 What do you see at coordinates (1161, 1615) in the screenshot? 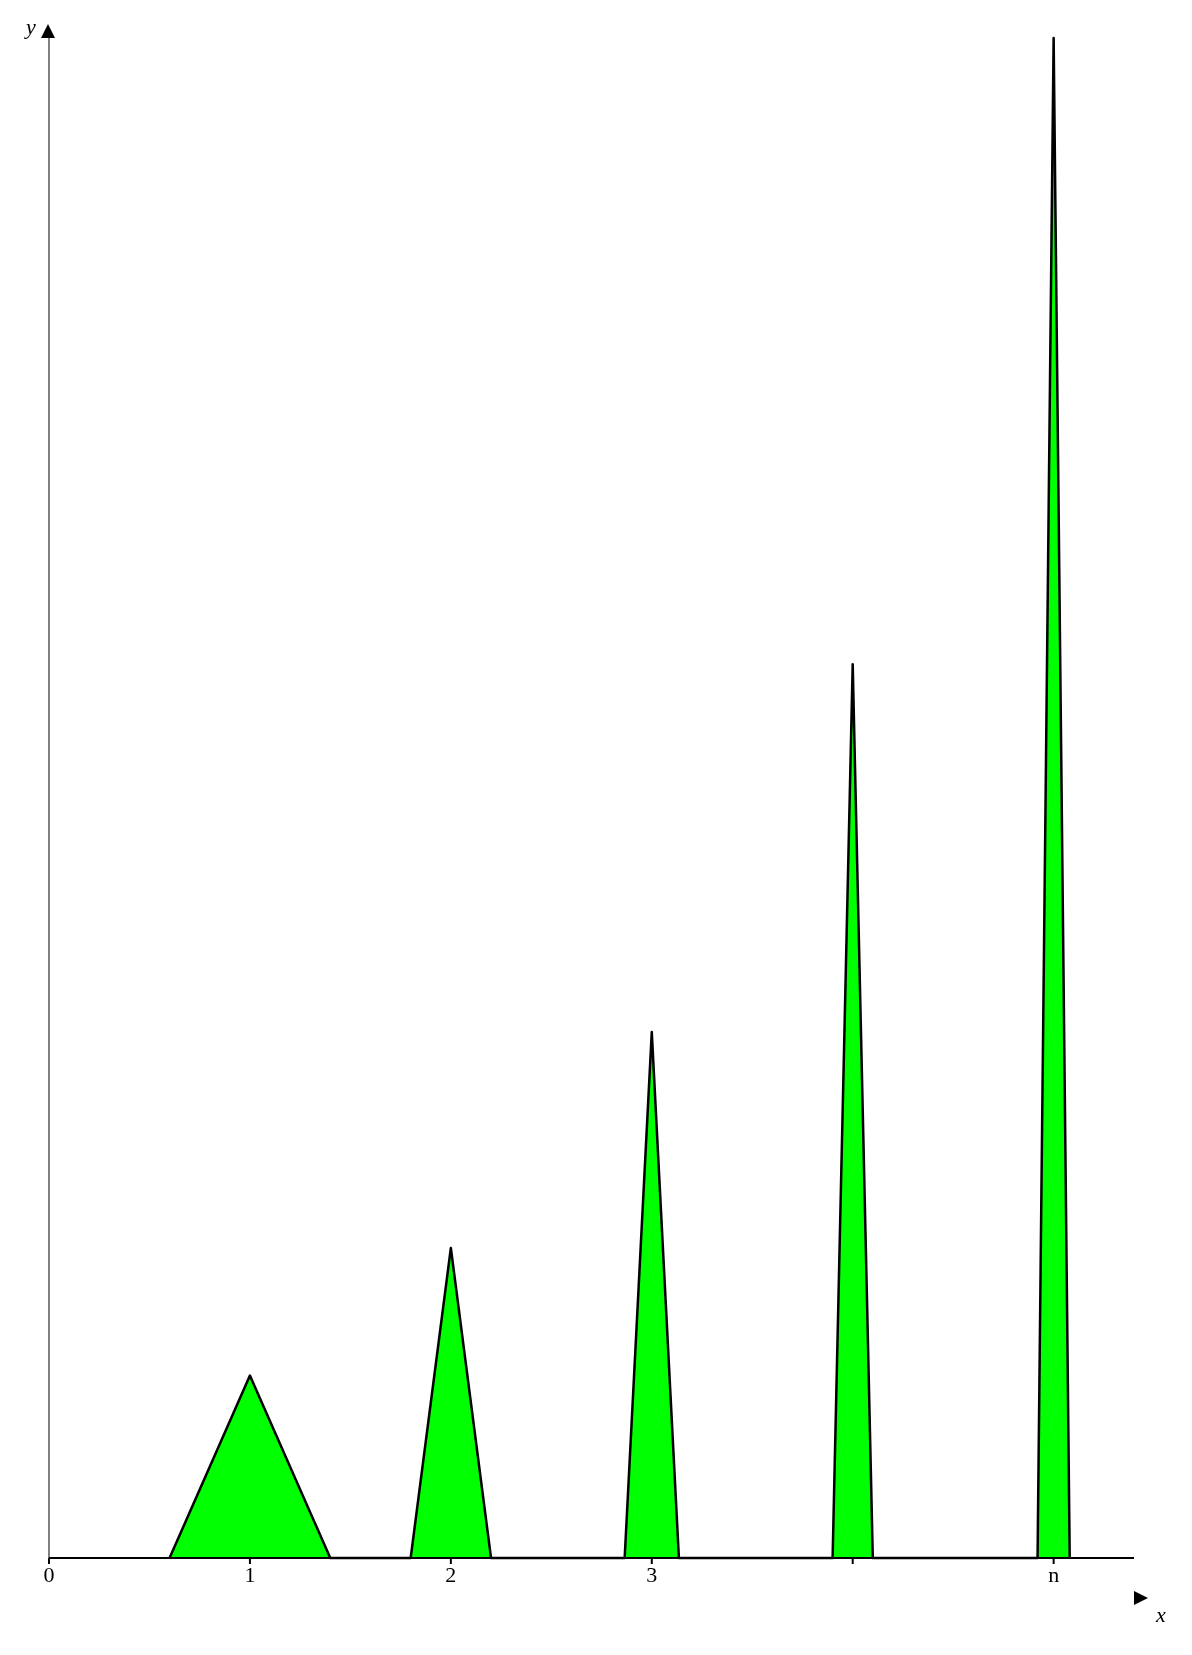
I see `x-axis-title: x` at bounding box center [1161, 1615].